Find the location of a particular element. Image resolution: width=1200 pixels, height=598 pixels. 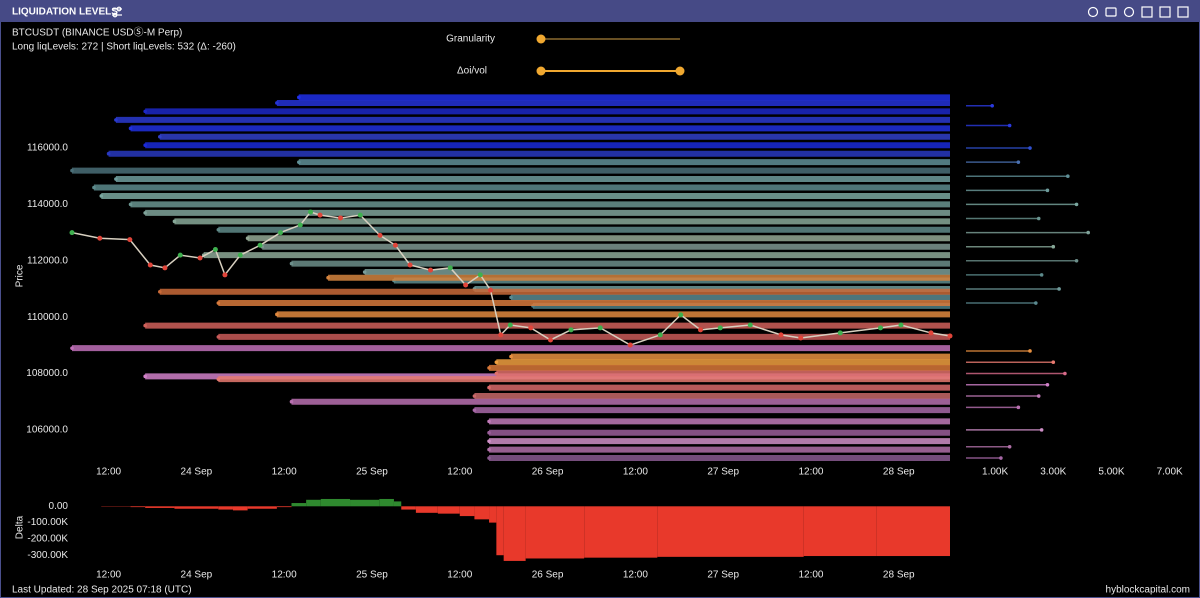

toolbar is located at coordinates (1138, 12).